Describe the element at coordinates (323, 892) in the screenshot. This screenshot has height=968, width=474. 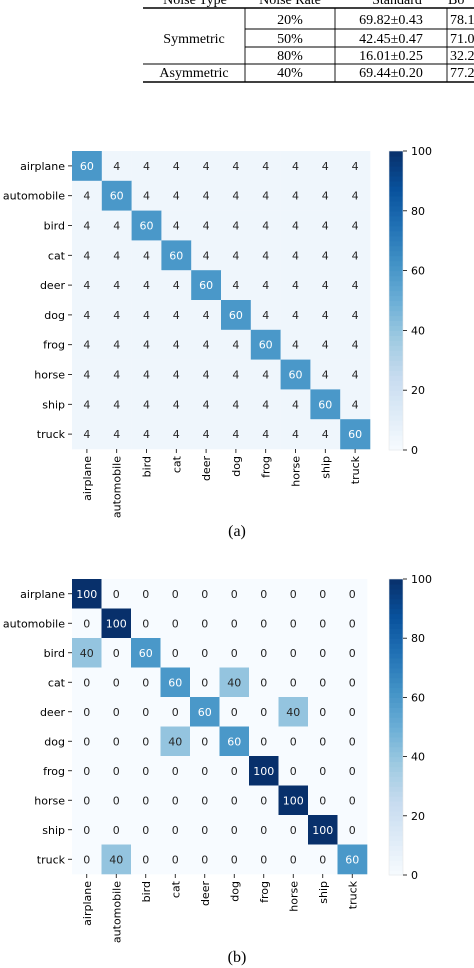
I see `x-tick-label: ship` at that location.